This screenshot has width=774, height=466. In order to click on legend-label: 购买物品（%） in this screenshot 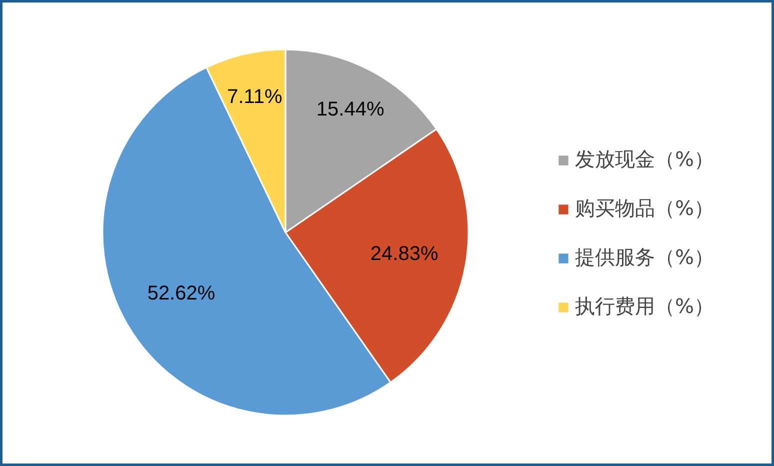, I will do `click(644, 208)`.